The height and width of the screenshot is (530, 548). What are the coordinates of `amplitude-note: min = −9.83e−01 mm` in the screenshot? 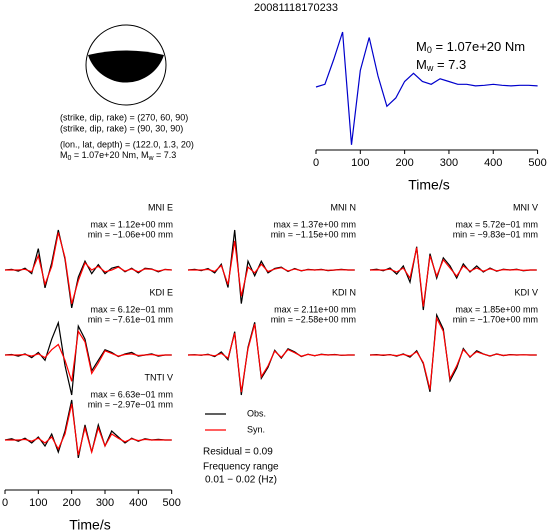 It's located at (495, 234).